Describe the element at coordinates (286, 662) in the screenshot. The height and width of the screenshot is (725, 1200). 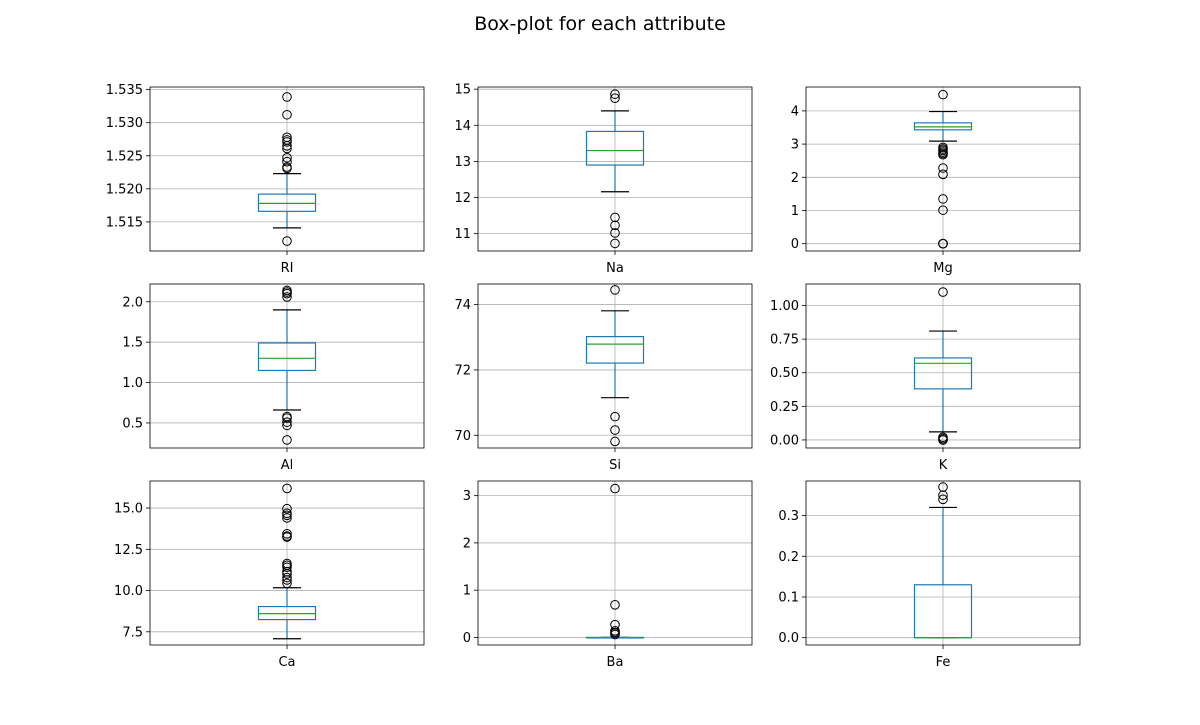
I see `x-tick-label: Ca` at that location.